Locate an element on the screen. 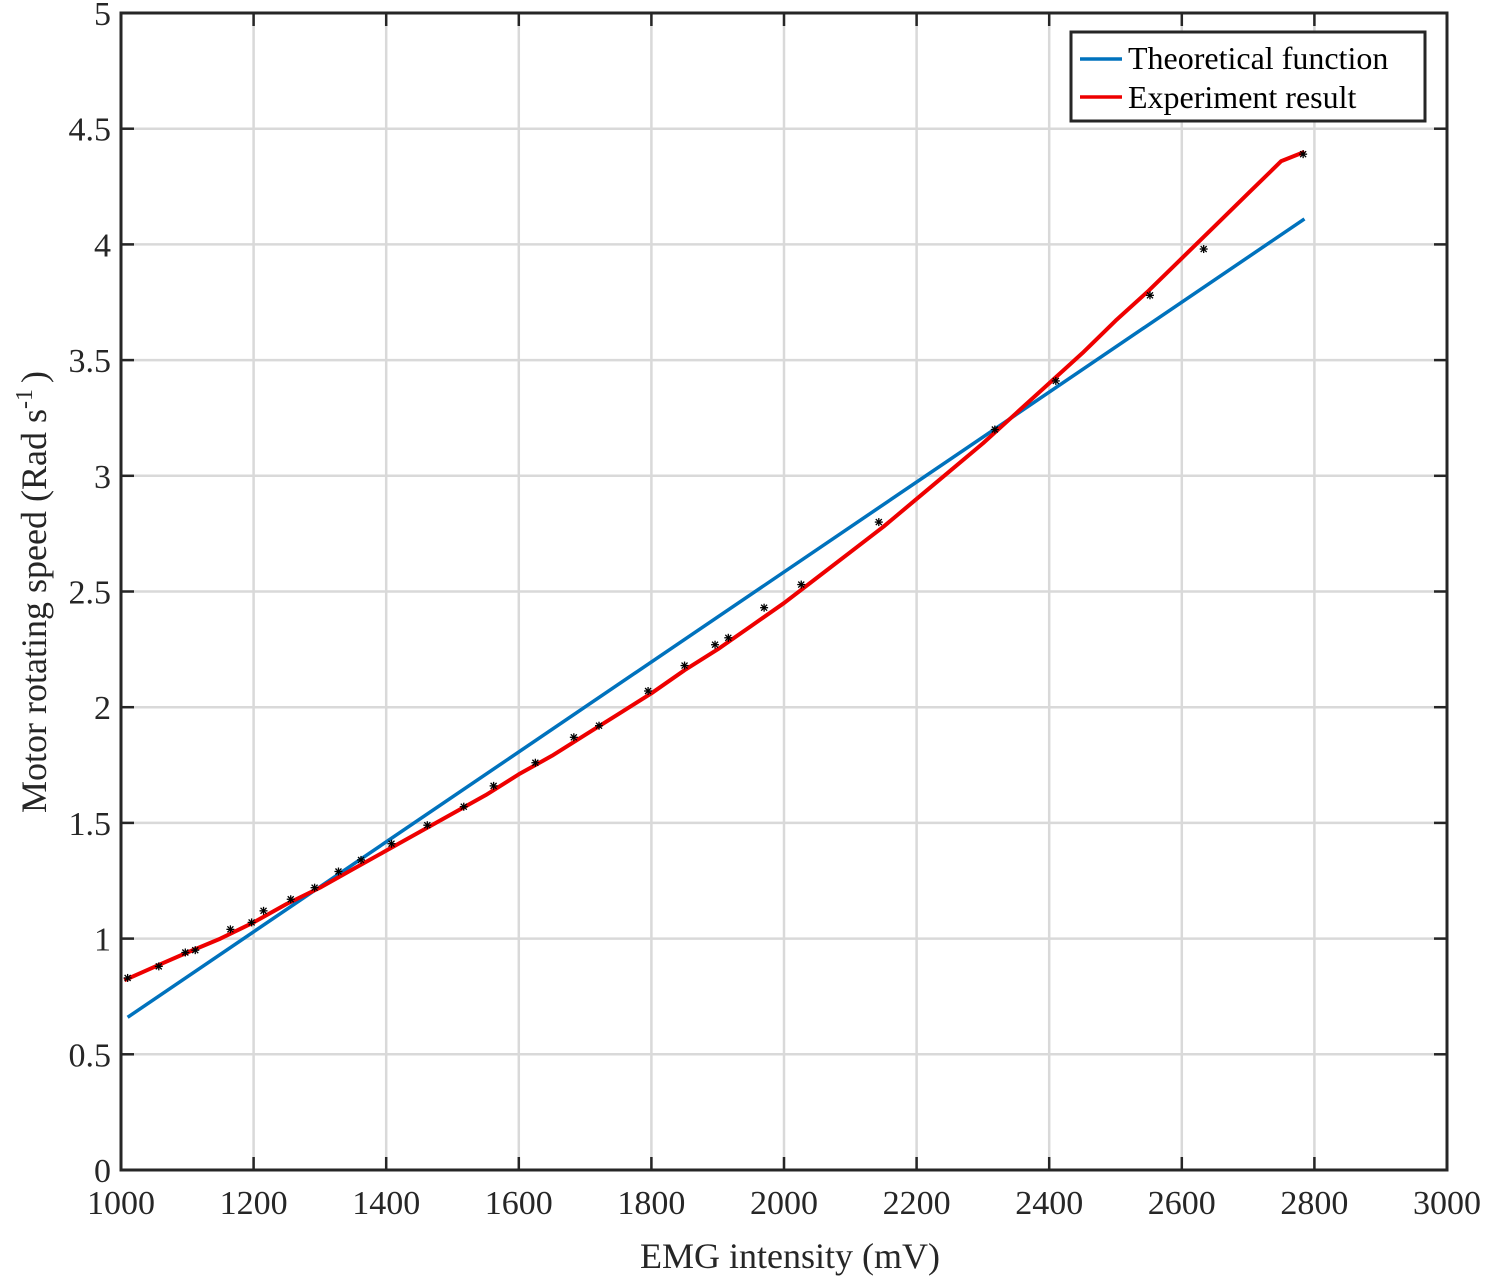 Image resolution: width=1485 pixels, height=1280 pixels. x-tick-label: 1400 is located at coordinates (386, 1203).